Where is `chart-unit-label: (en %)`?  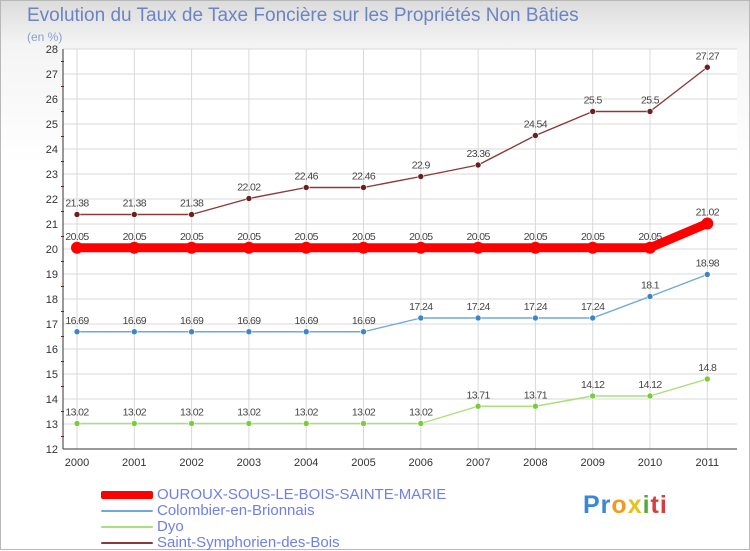
chart-unit-label: (en %) is located at coordinates (45, 37).